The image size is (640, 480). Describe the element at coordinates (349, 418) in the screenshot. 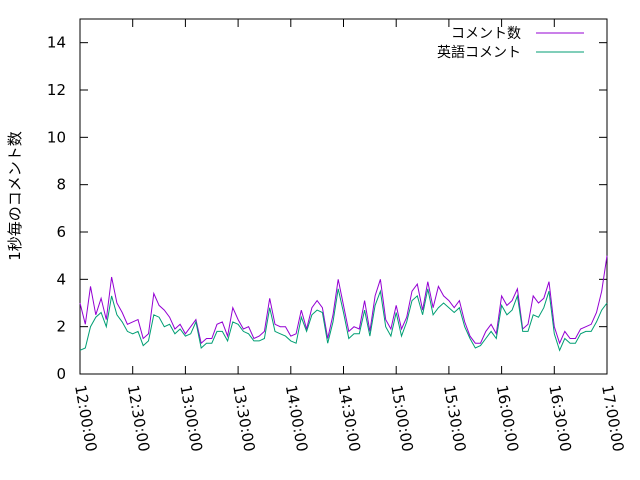

I see `x-tick-label: 14:30:00` at that location.